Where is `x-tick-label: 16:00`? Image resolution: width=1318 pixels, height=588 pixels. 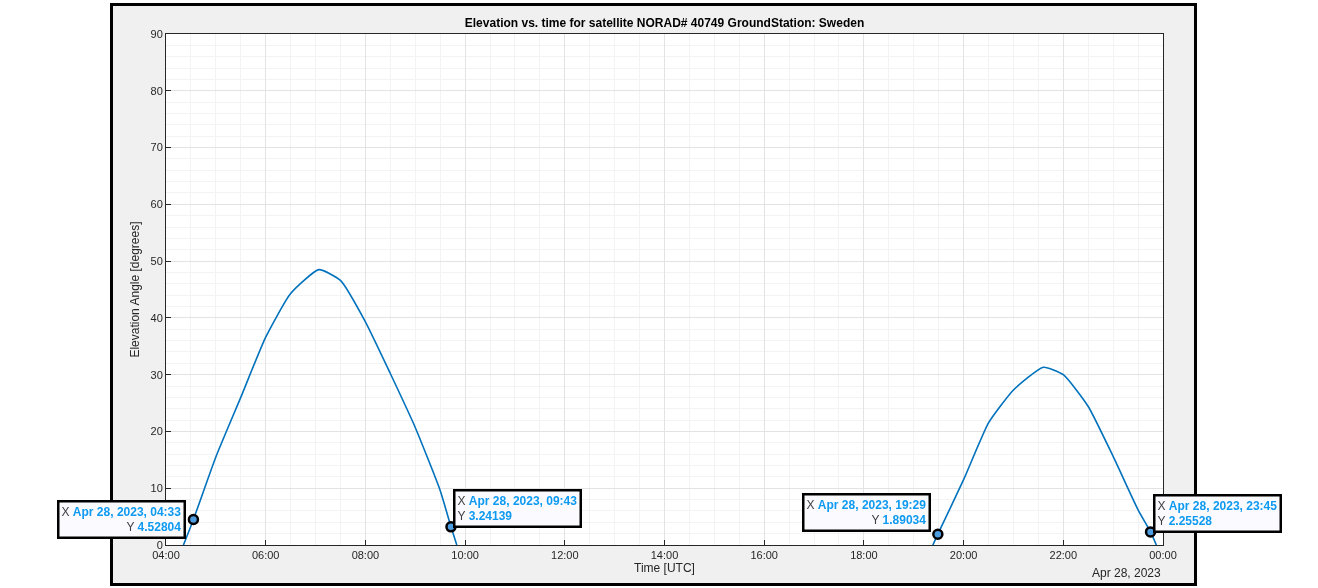 x-tick-label: 16:00 is located at coordinates (764, 555).